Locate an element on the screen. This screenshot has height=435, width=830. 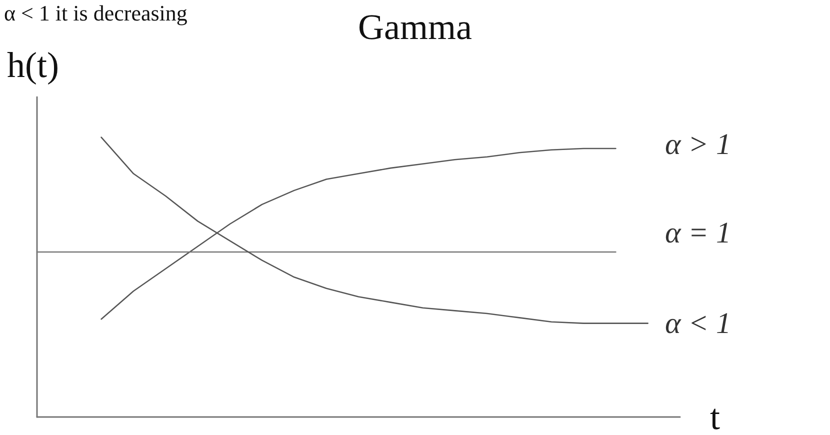
series-label: α = 1 is located at coordinates (698, 233).